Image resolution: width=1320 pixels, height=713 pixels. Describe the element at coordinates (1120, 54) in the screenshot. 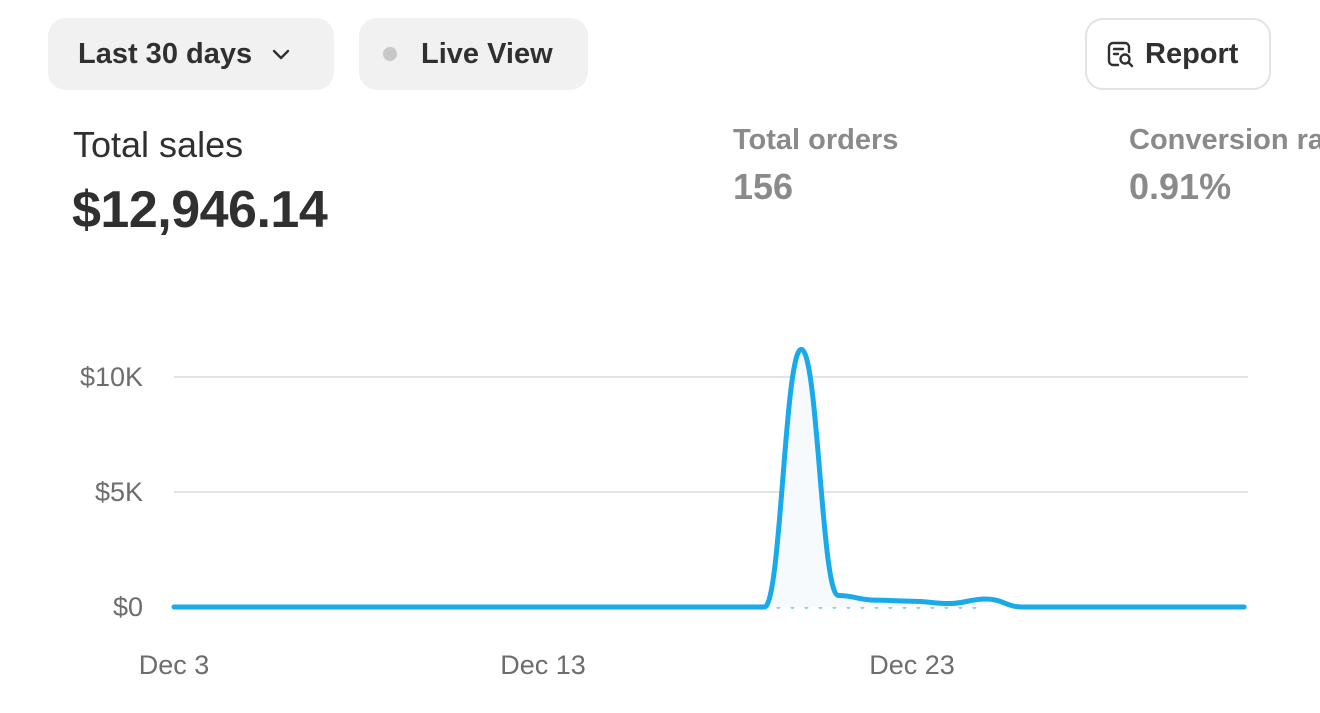

I see `report-search-icon` at that location.